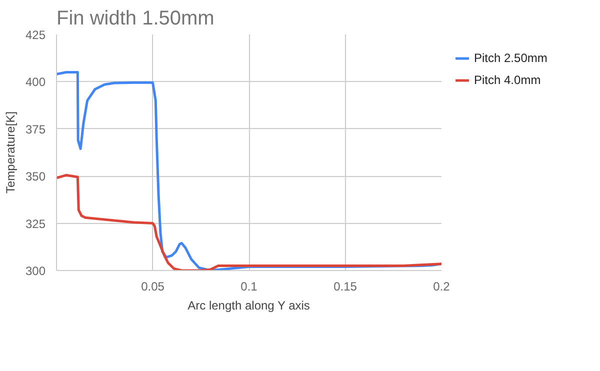 The width and height of the screenshot is (600, 371). Describe the element at coordinates (35, 177) in the screenshot. I see `y-tick-label: 350` at that location.